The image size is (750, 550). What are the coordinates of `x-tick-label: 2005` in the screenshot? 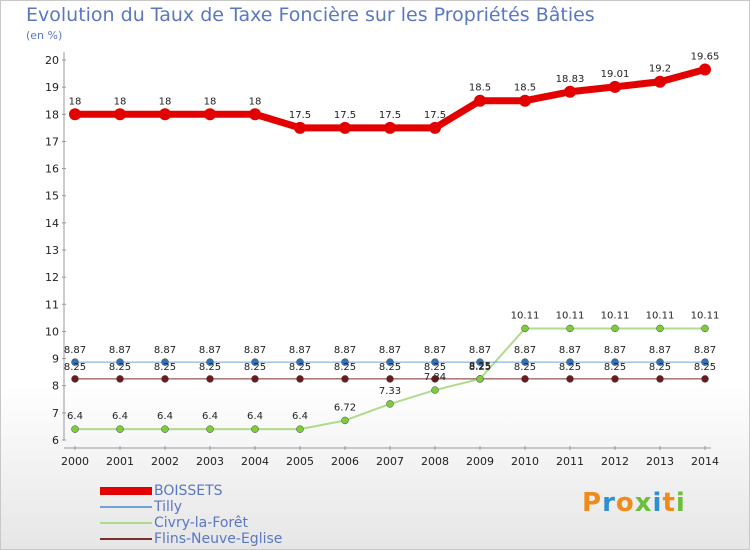 It's located at (300, 461).